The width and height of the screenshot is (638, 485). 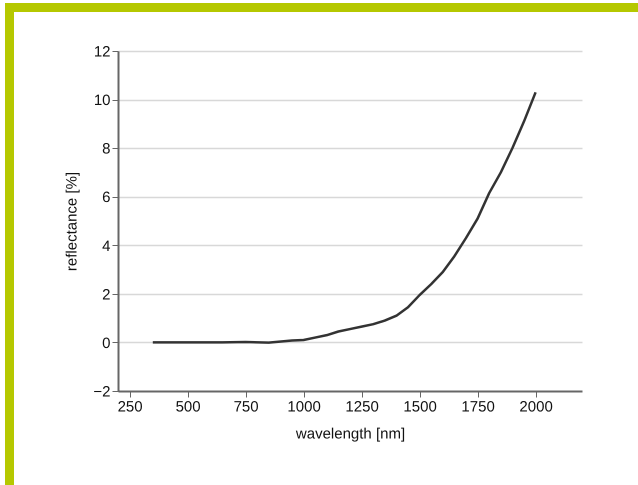 What do you see at coordinates (478, 407) in the screenshot?
I see `x-tick-label: 1750` at bounding box center [478, 407].